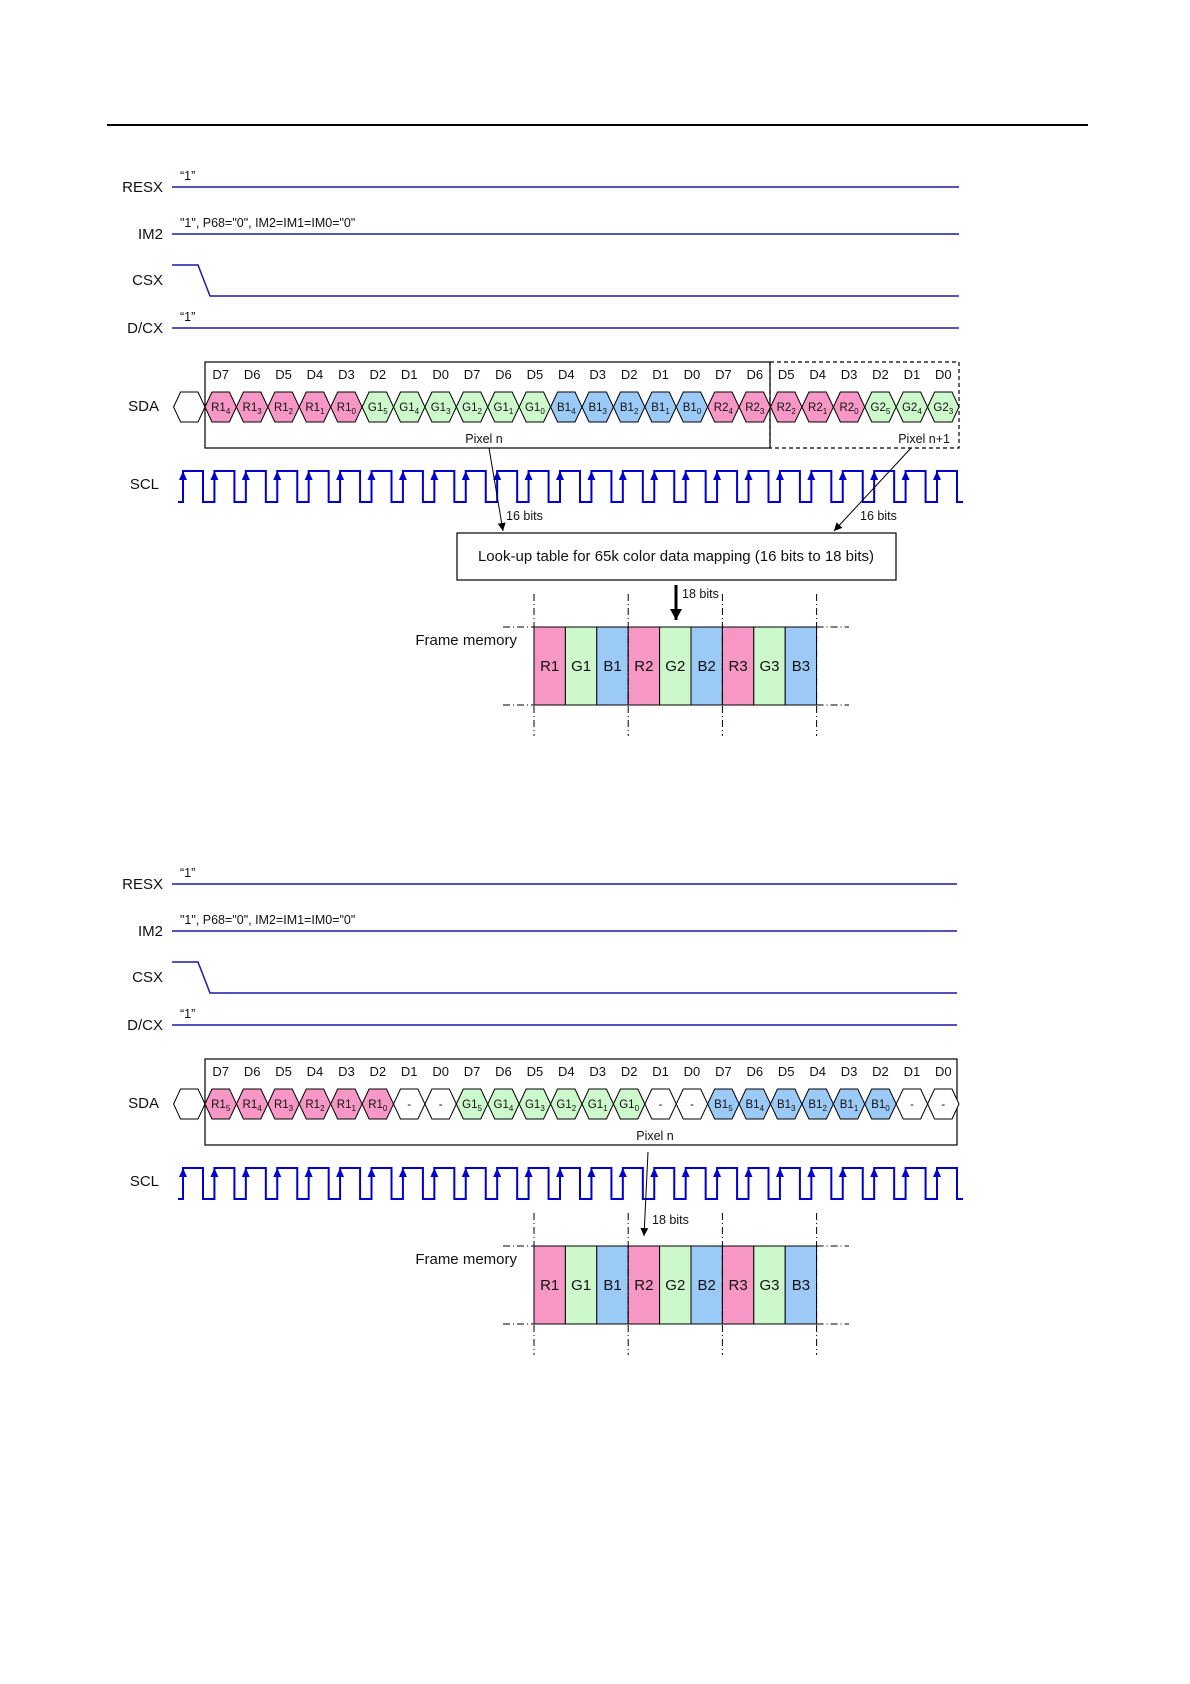  I want to click on lut-box, so click(676, 556).